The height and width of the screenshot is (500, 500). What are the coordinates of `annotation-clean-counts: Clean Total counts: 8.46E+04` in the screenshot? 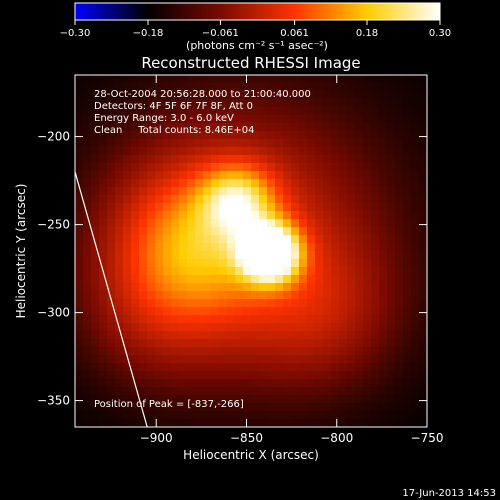 It's located at (174, 130).